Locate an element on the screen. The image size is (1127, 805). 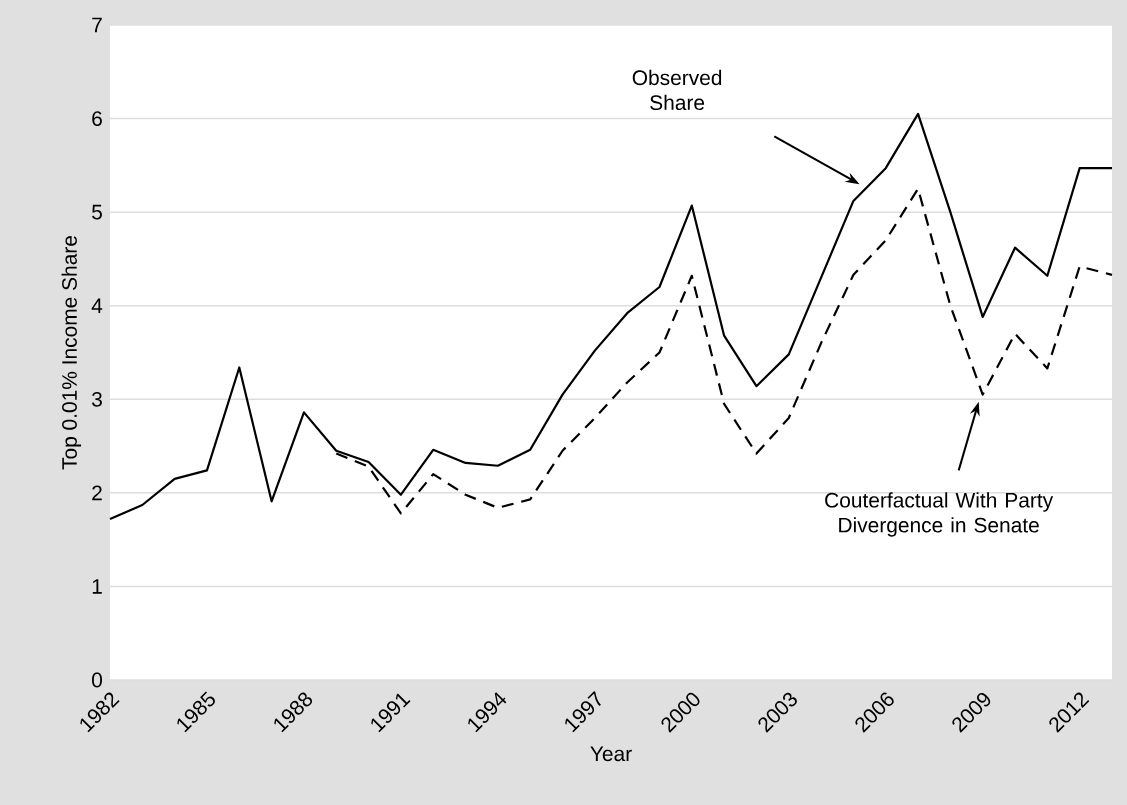
y-tick-label: 1 is located at coordinates (97, 586).